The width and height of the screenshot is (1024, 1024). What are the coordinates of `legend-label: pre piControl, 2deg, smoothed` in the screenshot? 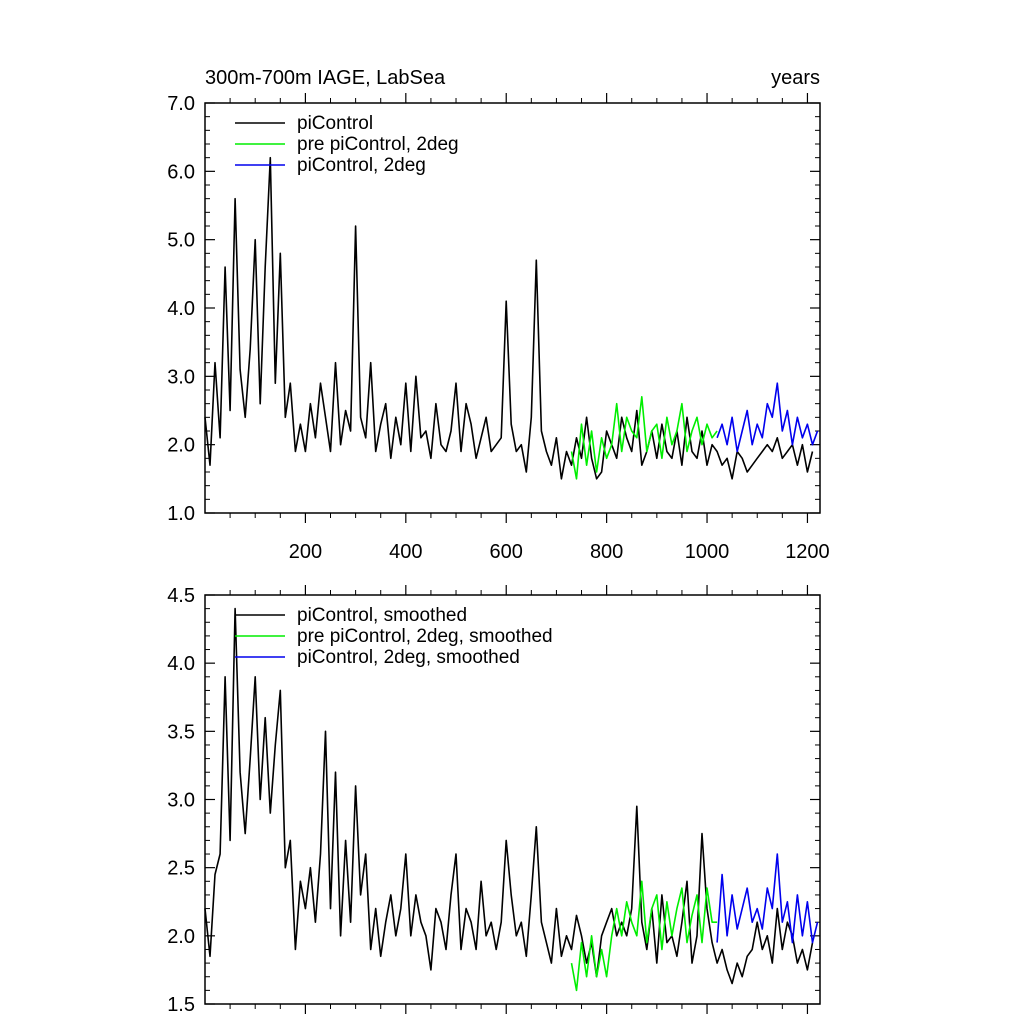 It's located at (425, 636).